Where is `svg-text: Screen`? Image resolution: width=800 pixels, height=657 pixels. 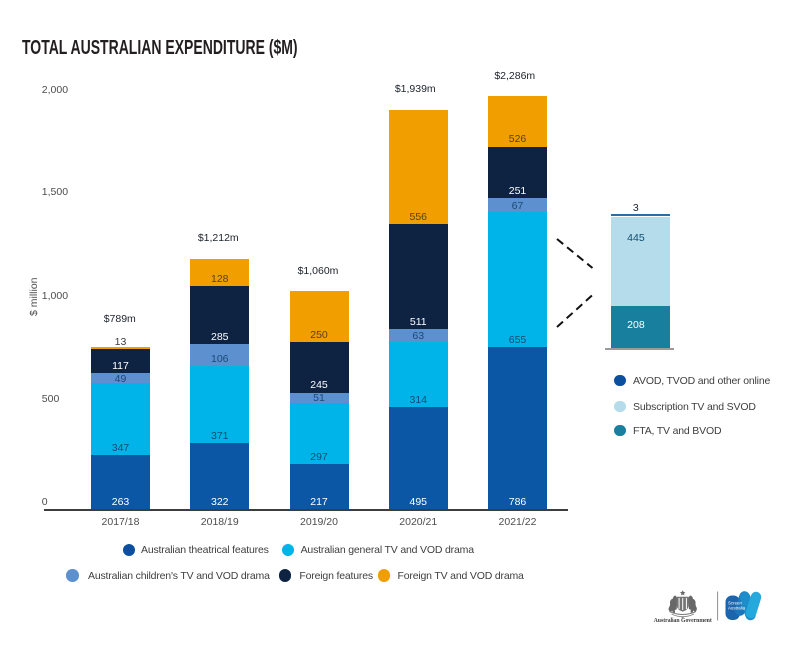
svg-text: Screen is located at coordinates (735, 602).